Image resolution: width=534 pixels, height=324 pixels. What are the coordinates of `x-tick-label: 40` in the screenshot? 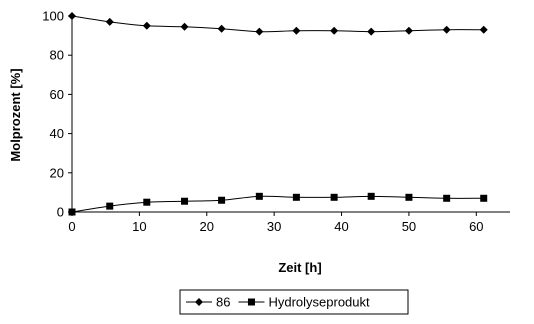 It's located at (341, 226).